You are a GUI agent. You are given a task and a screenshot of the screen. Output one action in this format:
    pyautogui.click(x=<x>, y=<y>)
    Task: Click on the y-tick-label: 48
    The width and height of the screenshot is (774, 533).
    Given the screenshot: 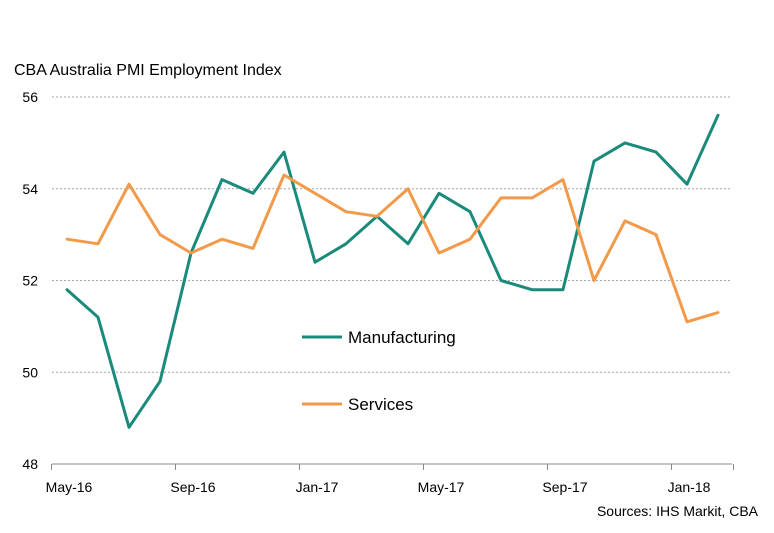 What is the action you would take?
    pyautogui.click(x=30, y=464)
    